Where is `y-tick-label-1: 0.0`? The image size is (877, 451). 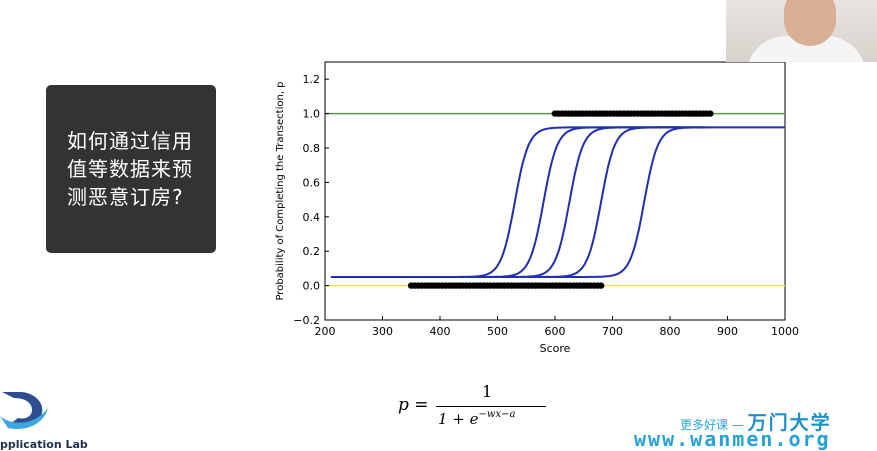 y-tick-label-1: 0.0 is located at coordinates (312, 286).